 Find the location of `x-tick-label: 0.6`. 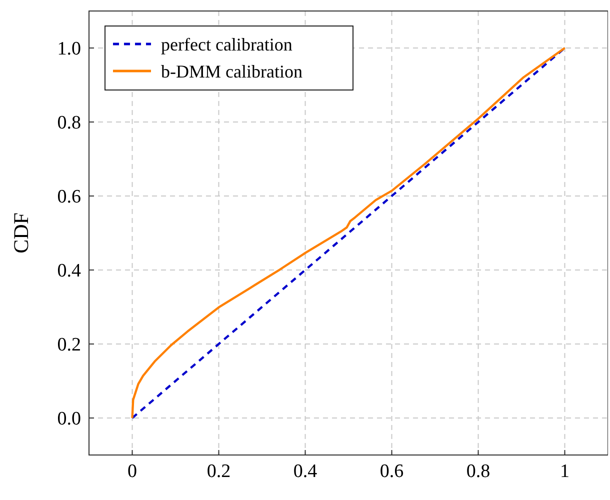

x-tick-label: 0.6 is located at coordinates (392, 471).